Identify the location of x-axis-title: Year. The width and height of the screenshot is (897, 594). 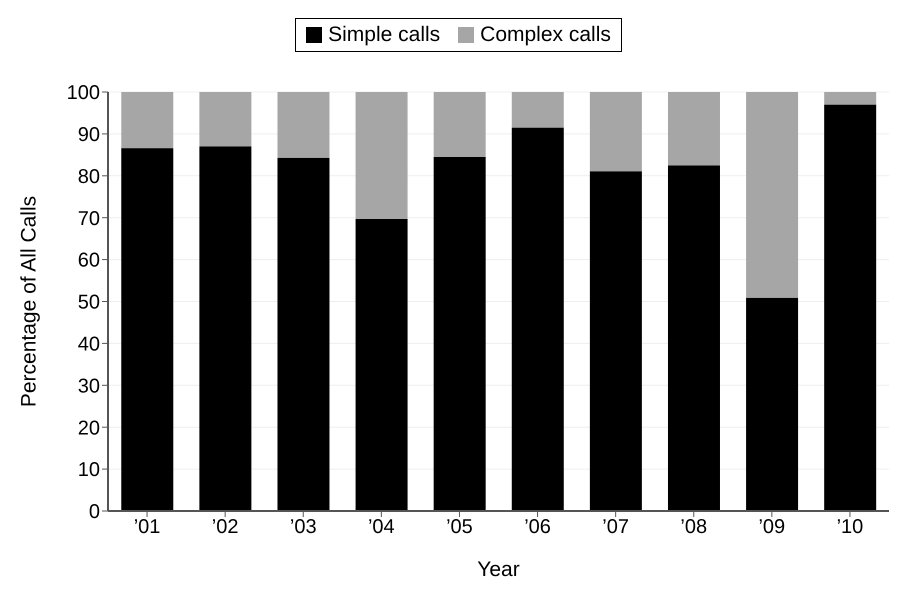
(498, 569).